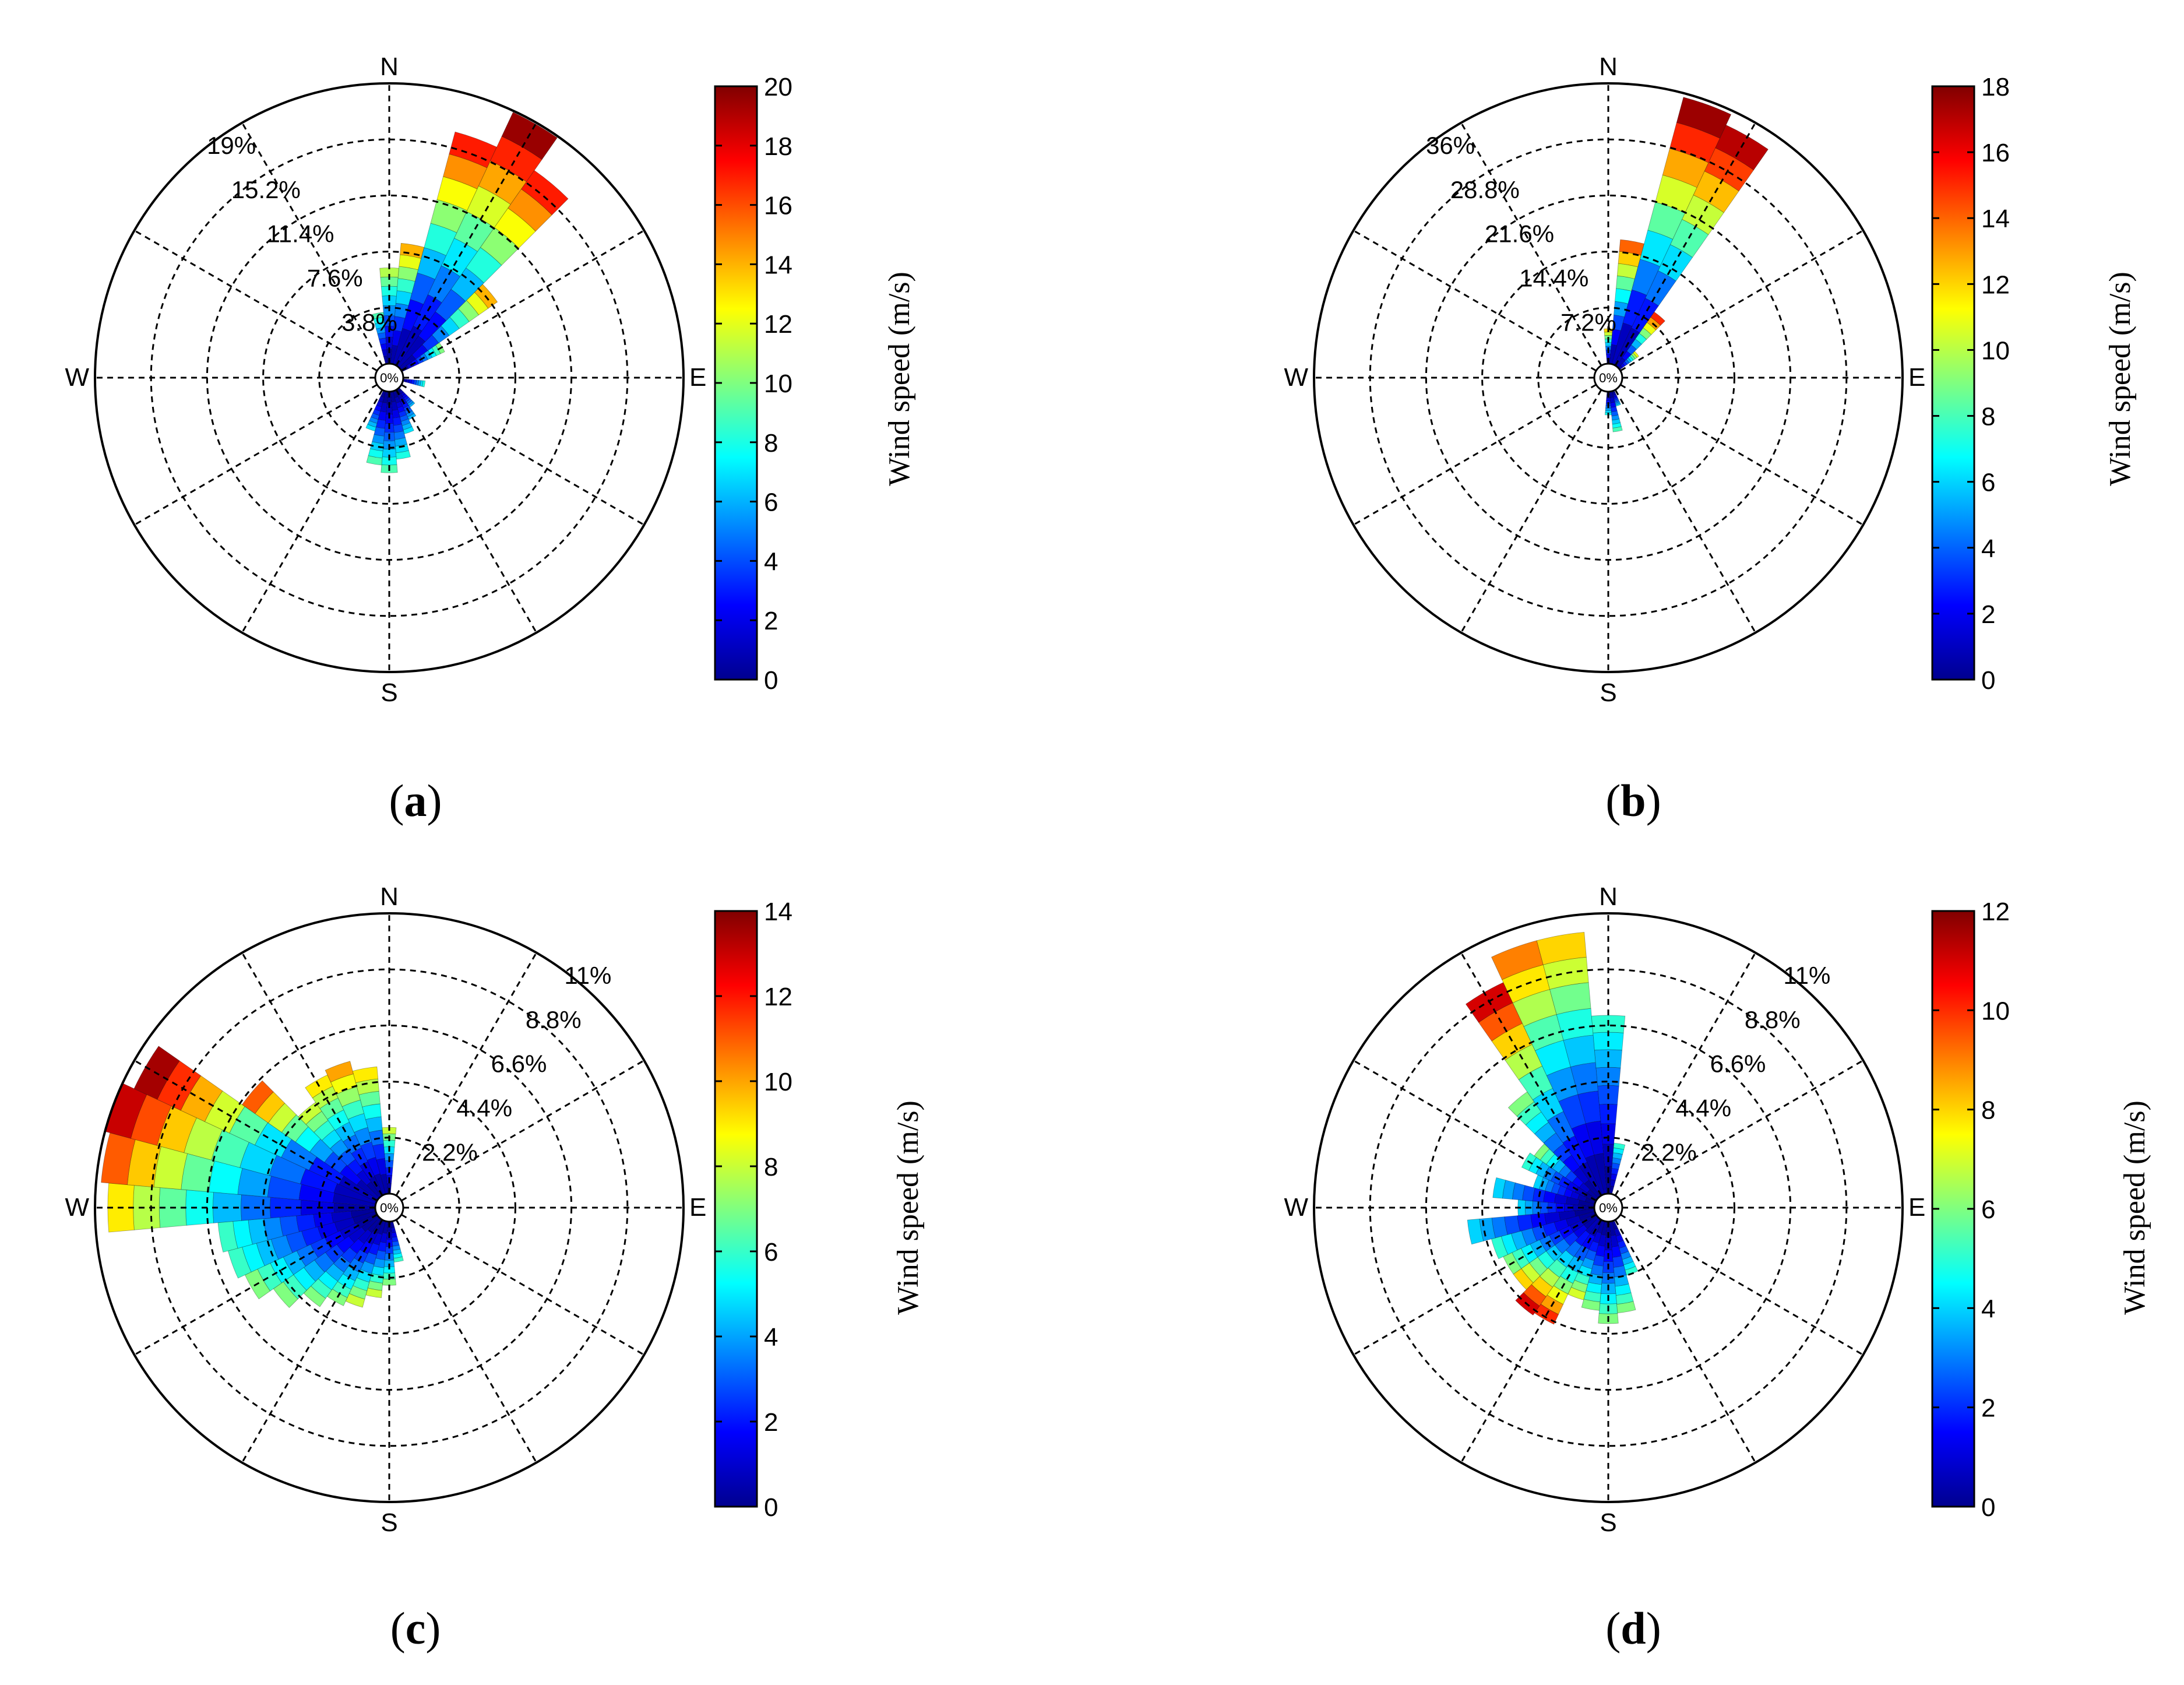 The image size is (2184, 1685). What do you see at coordinates (398, 1259) in the screenshot?
I see `bar-segment-170deg` at bounding box center [398, 1259].